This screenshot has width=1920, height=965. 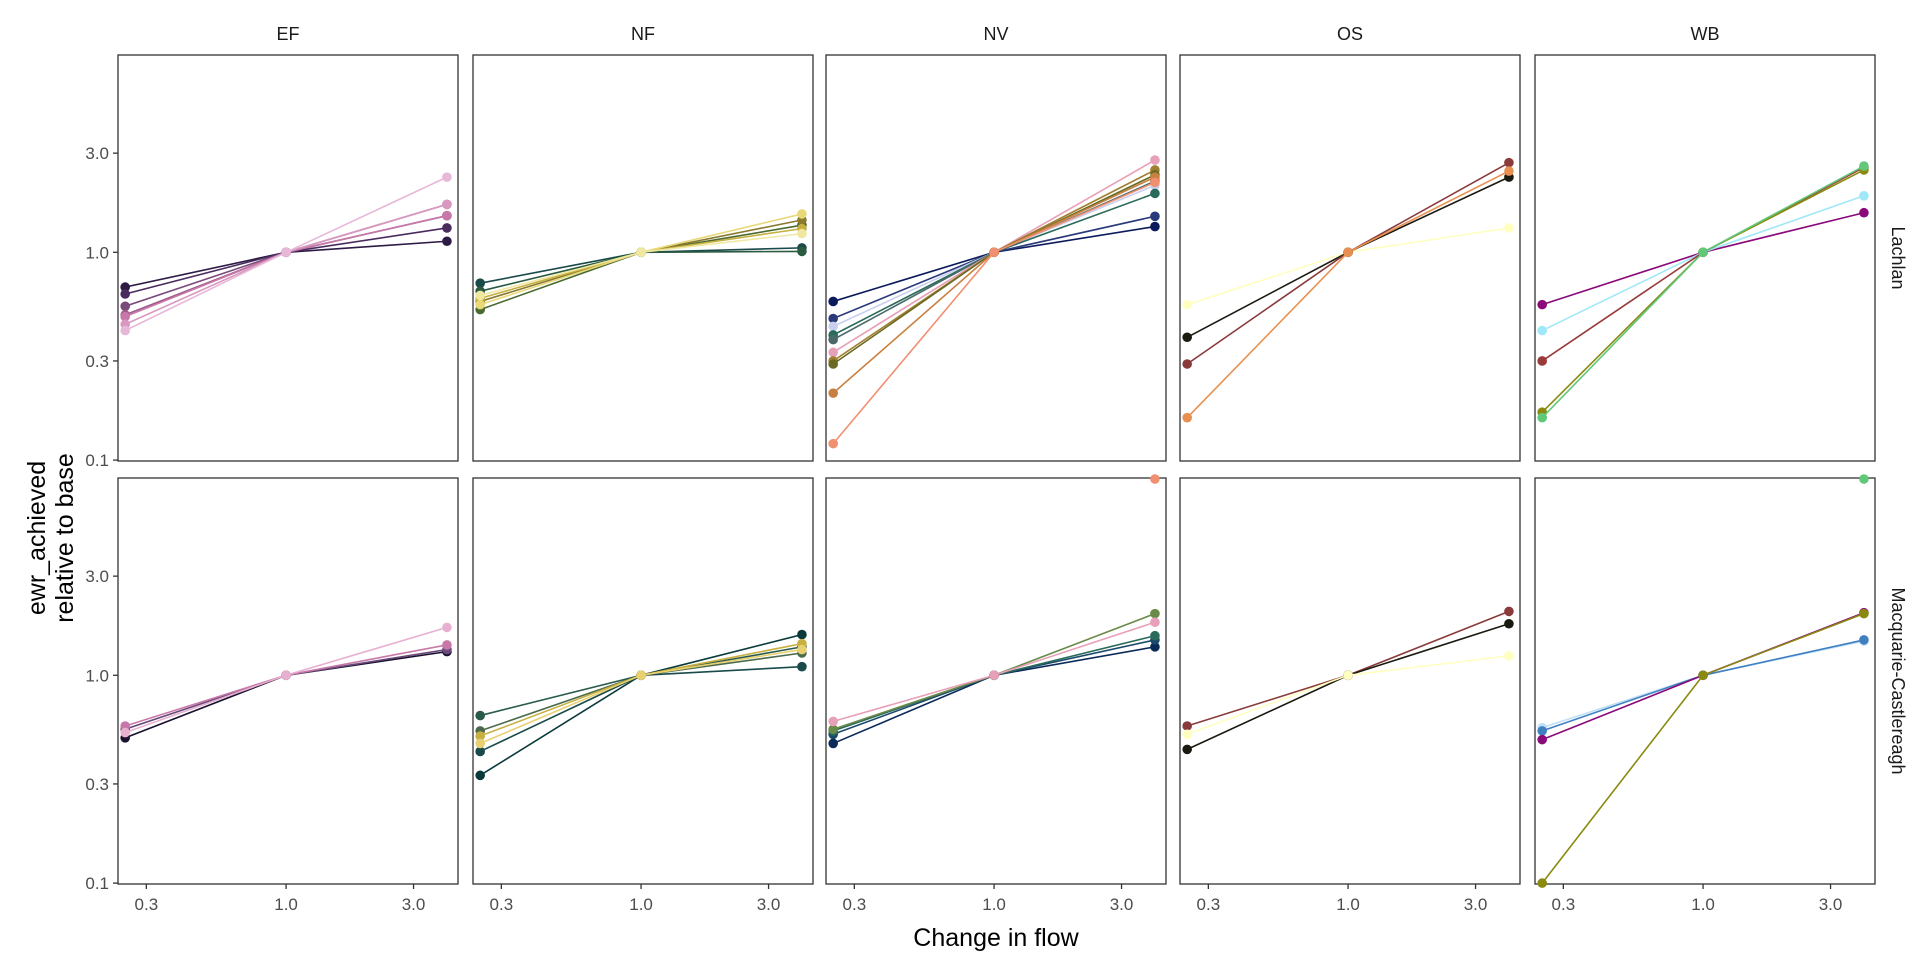 I want to click on y-tick-label: 0.1, so click(x=97, y=883).